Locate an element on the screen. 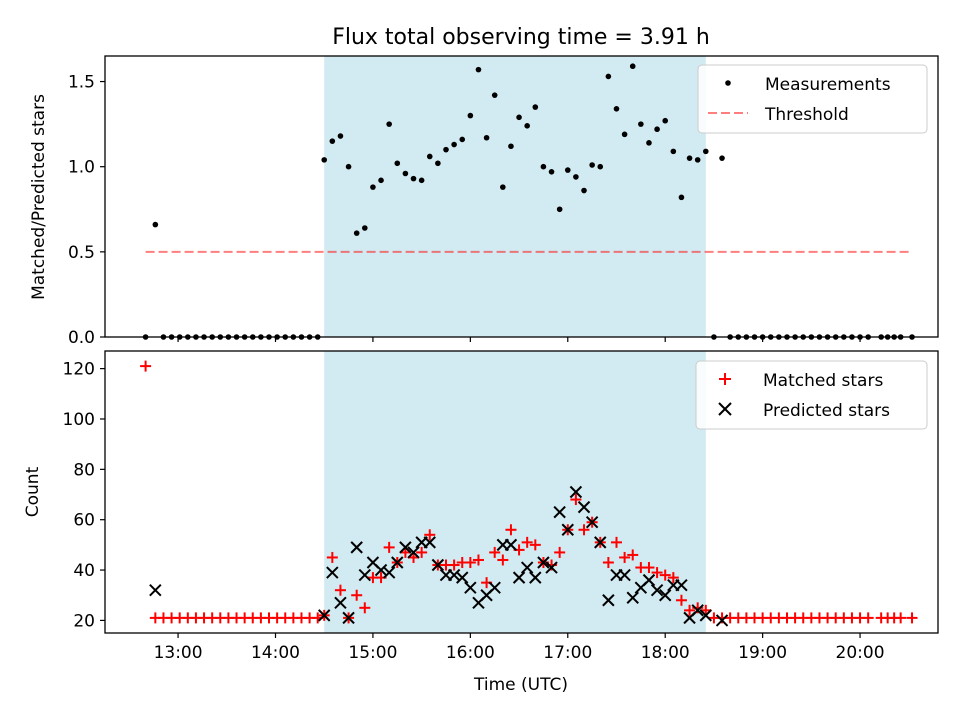 This screenshot has height=720, width=960. predicted-stars-series is located at coordinates (439, 556).